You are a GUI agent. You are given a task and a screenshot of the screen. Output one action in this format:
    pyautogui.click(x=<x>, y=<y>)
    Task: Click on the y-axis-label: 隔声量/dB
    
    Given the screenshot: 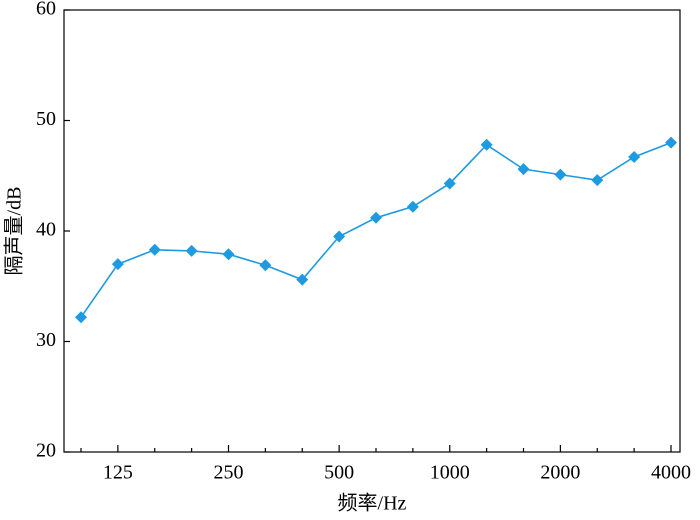 What is the action you would take?
    pyautogui.click(x=14, y=231)
    